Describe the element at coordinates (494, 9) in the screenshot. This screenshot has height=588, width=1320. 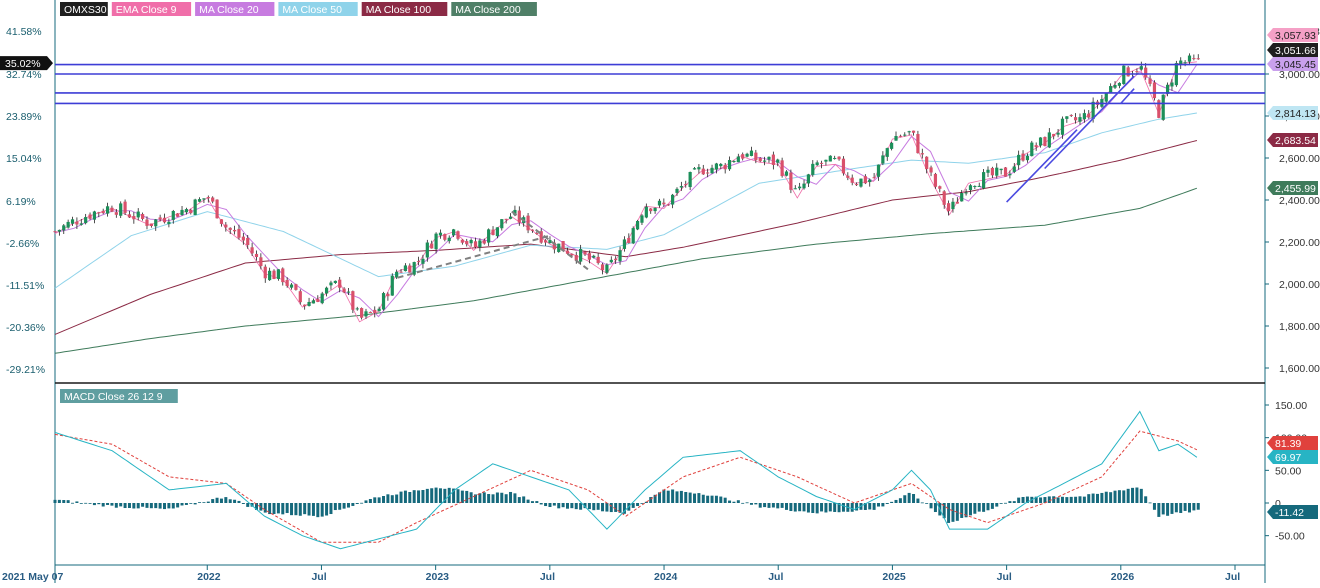
I see `legend-chip: MA Close 200` at that location.